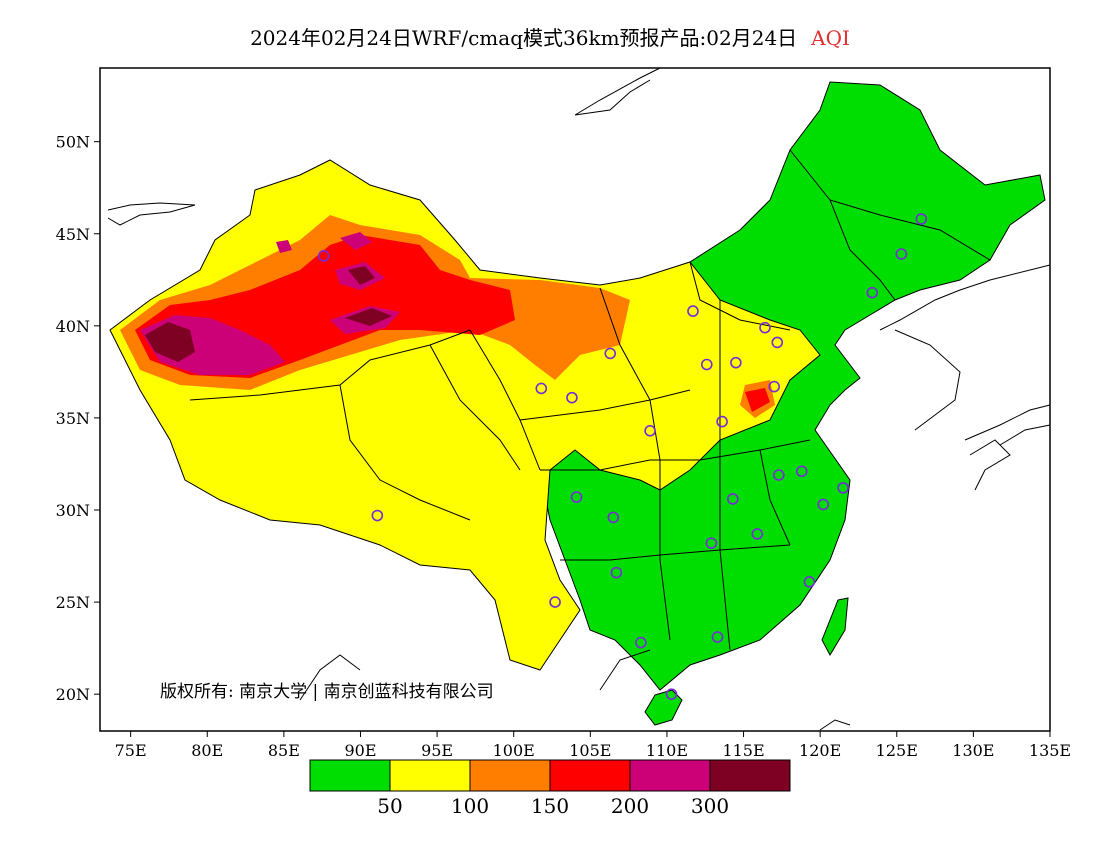  Describe the element at coordinates (207, 750) in the screenshot. I see `lon-tick-label: 80E` at that location.